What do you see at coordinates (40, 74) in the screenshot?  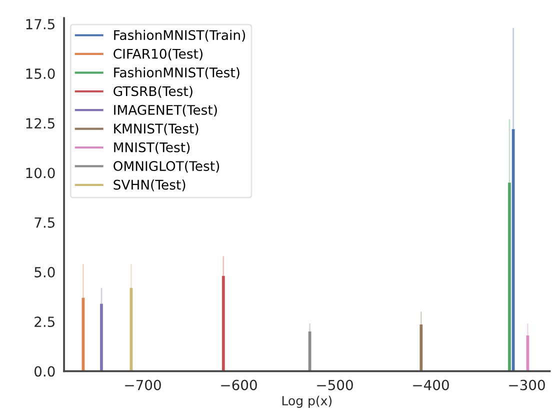 I see `y-tick-label: 15.0` at bounding box center [40, 74].